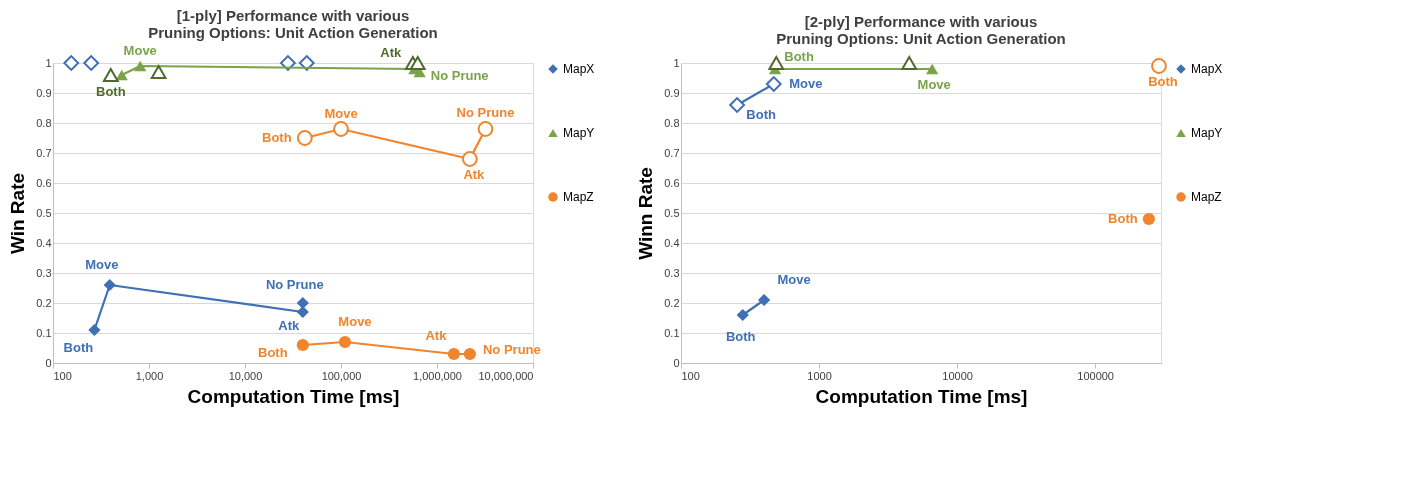 The width and height of the screenshot is (1414, 484). What do you see at coordinates (437, 375) in the screenshot?
I see `x-tick-label: 1,000,000` at bounding box center [437, 375].